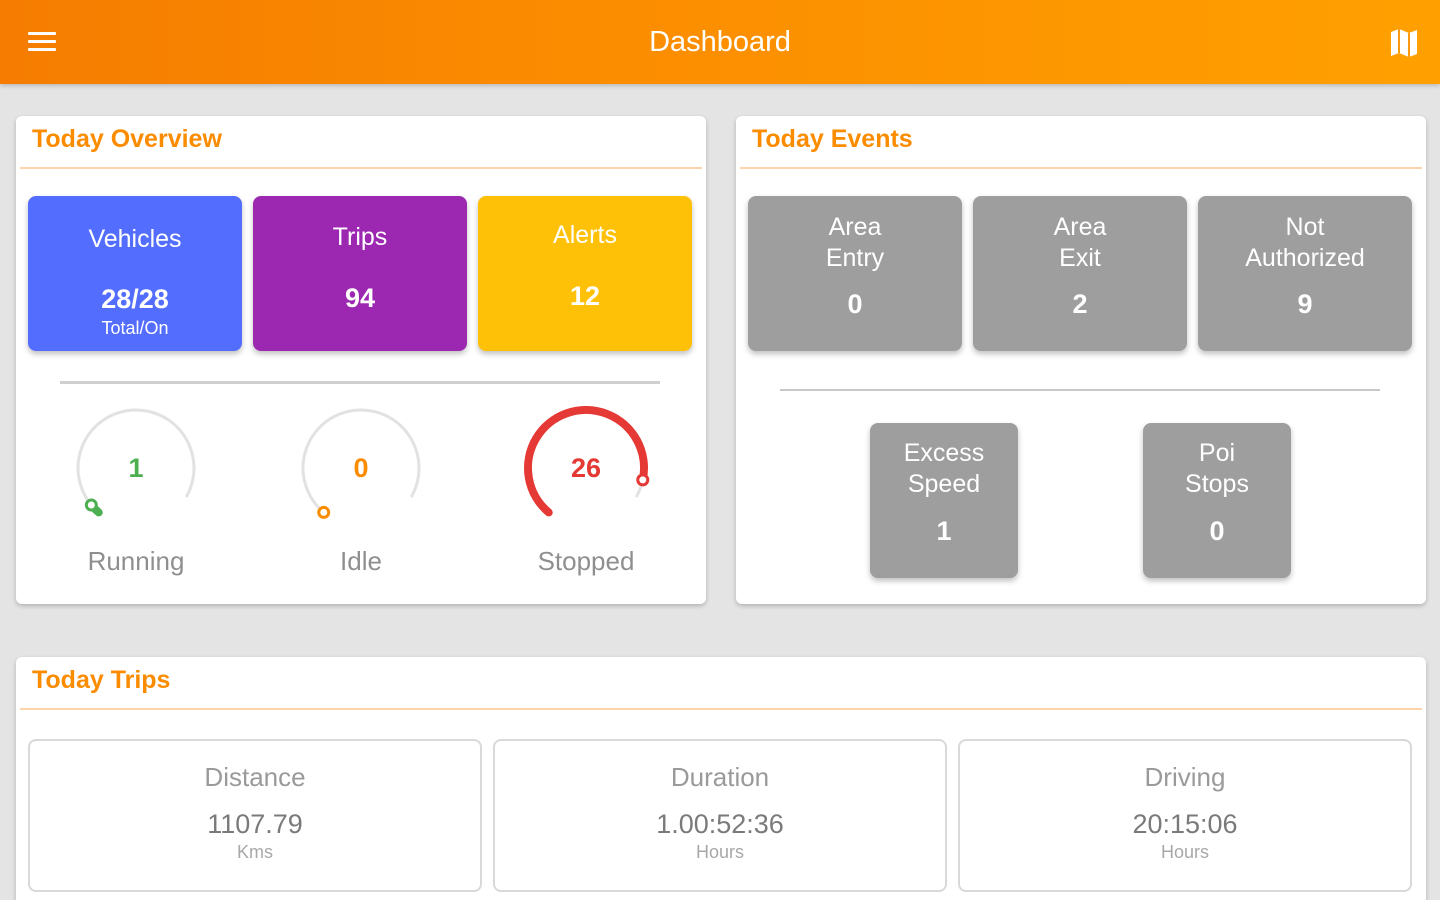  I want to click on not-authorized-label-1: Not, so click(1305, 227).